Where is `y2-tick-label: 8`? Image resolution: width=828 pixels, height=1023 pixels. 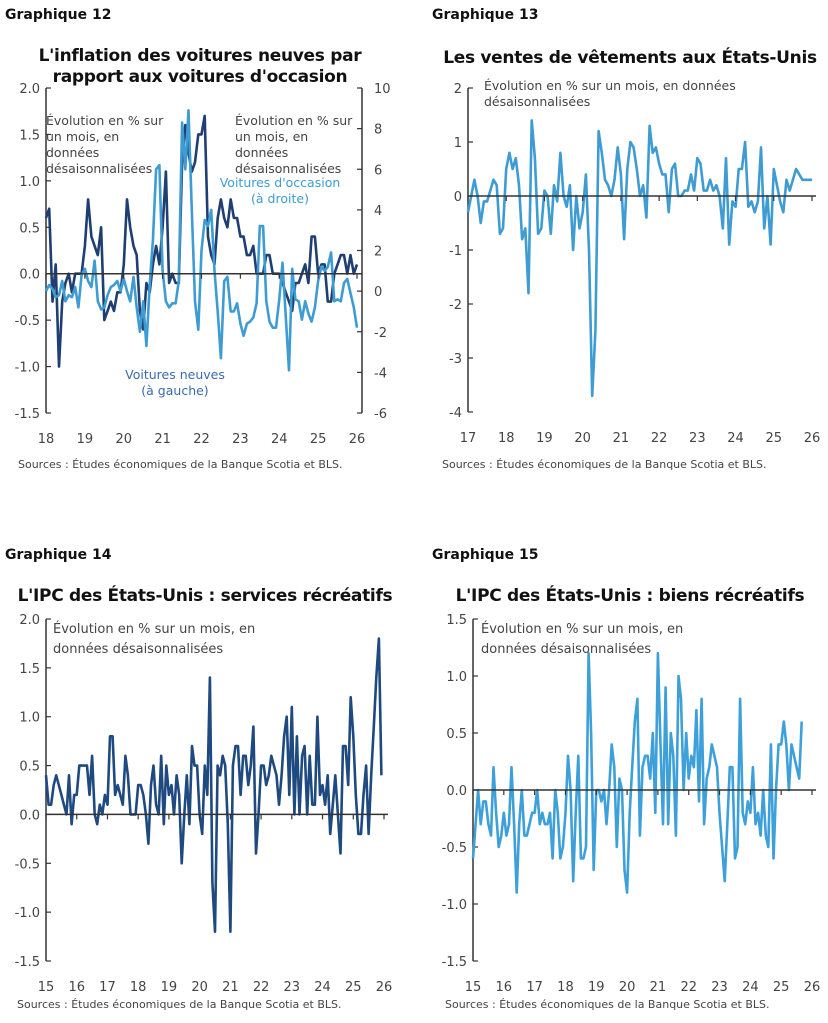
y2-tick-label: 8 is located at coordinates (378, 130).